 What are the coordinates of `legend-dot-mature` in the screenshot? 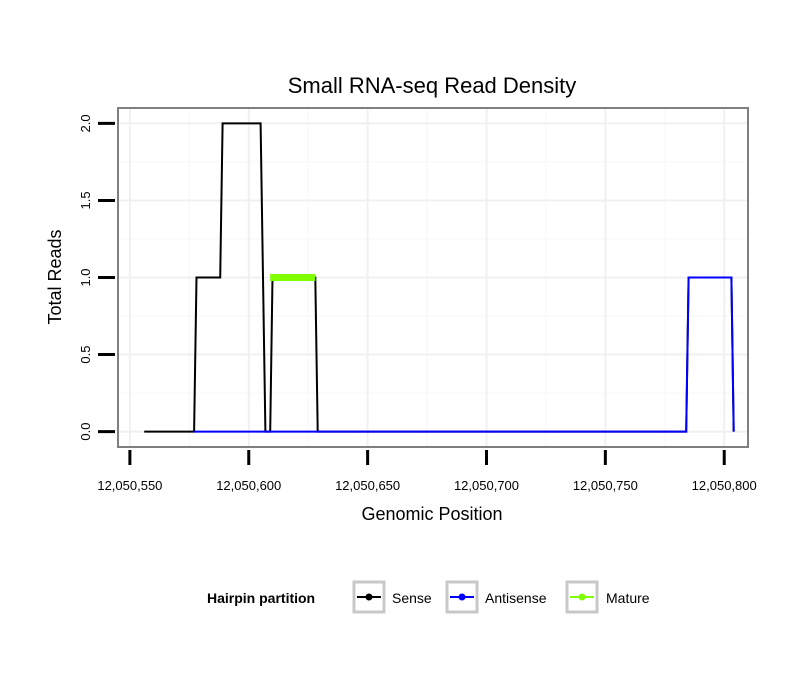 It's located at (582, 597).